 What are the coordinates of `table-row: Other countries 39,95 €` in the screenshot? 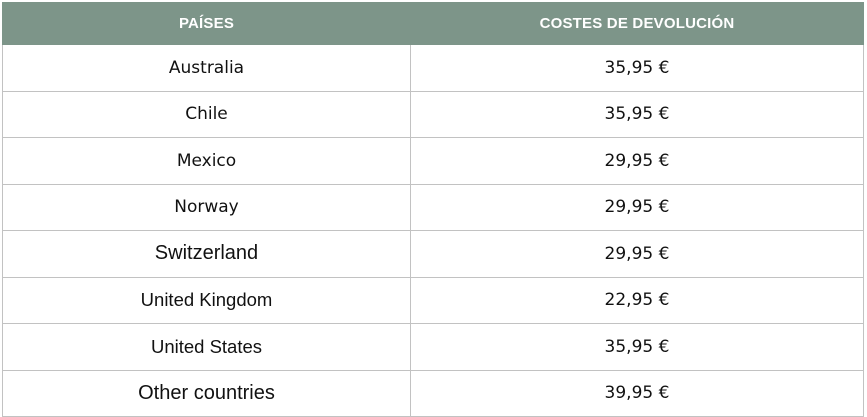 It's located at (433, 393).